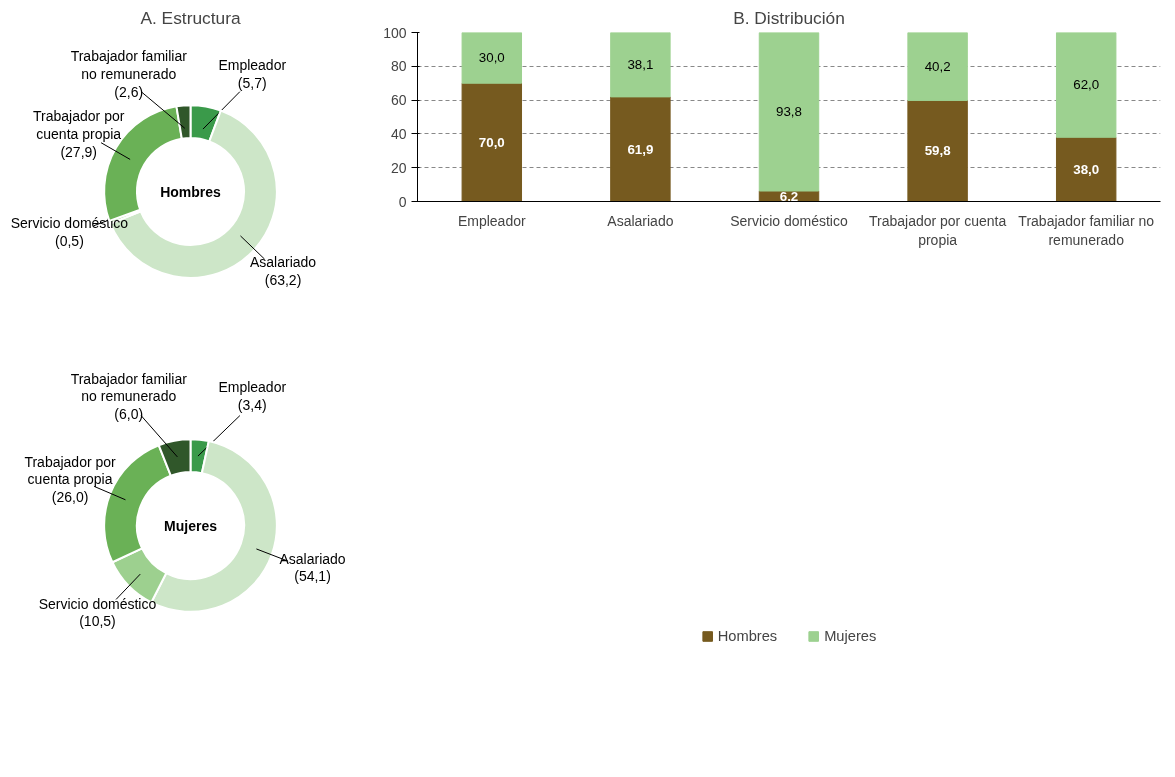 This screenshot has height=777, width=1175. Describe the element at coordinates (398, 100) in the screenshot. I see `y-tick-label: 60` at that location.